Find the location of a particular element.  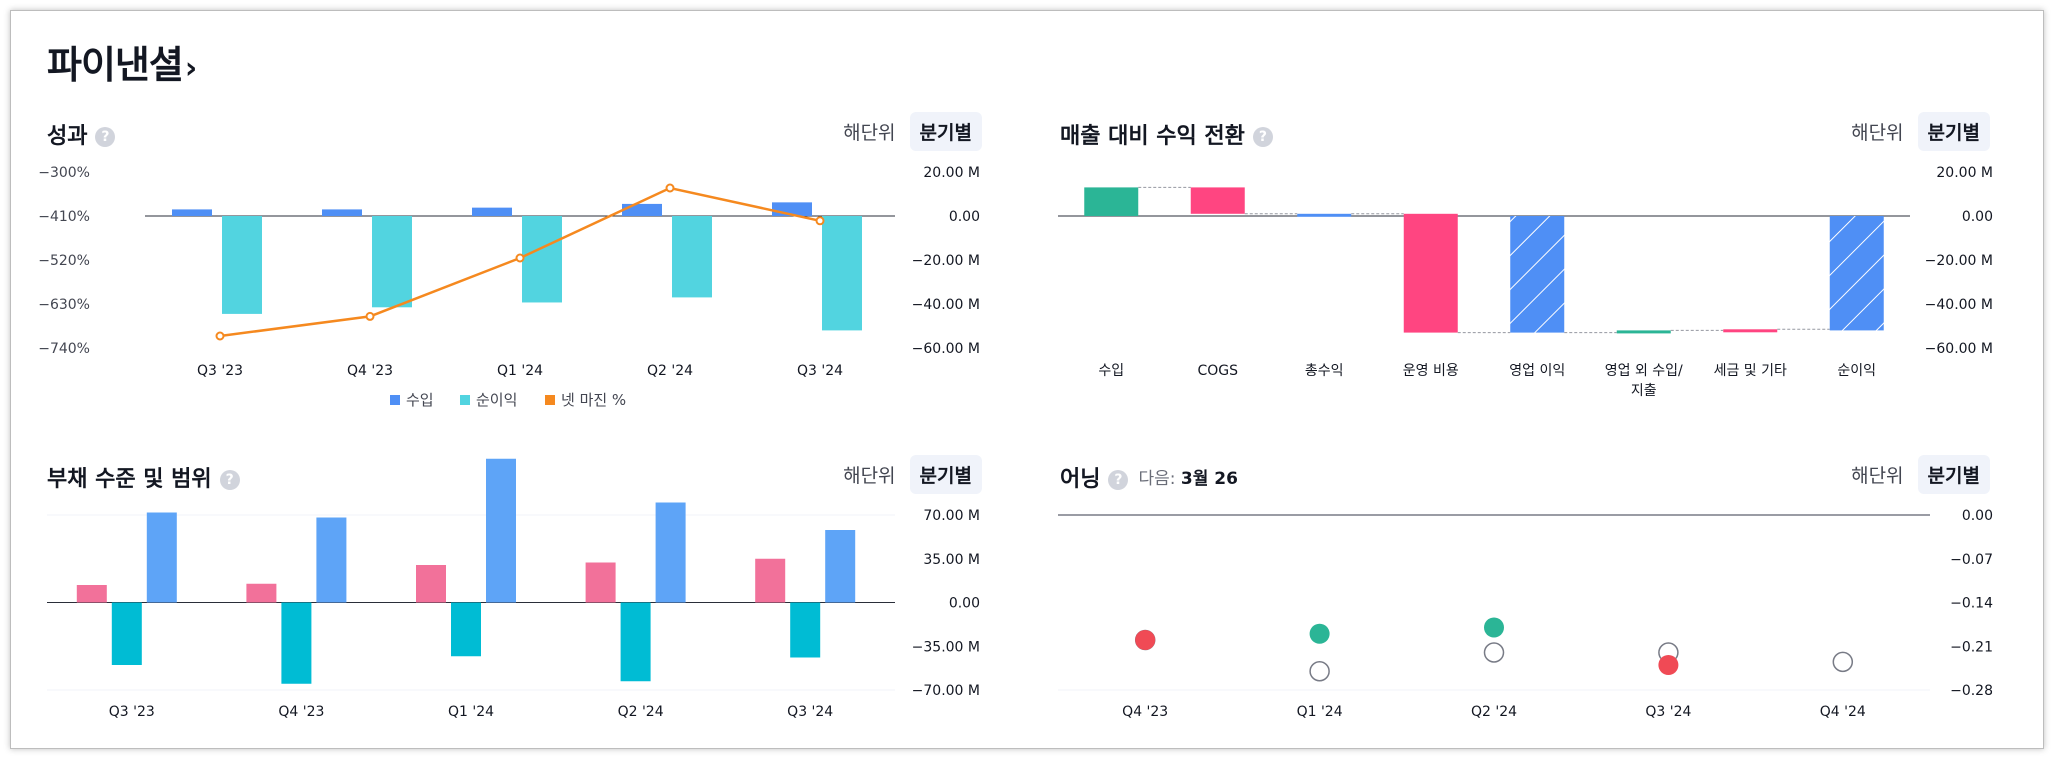

net-income-bar is located at coordinates (242, 265).